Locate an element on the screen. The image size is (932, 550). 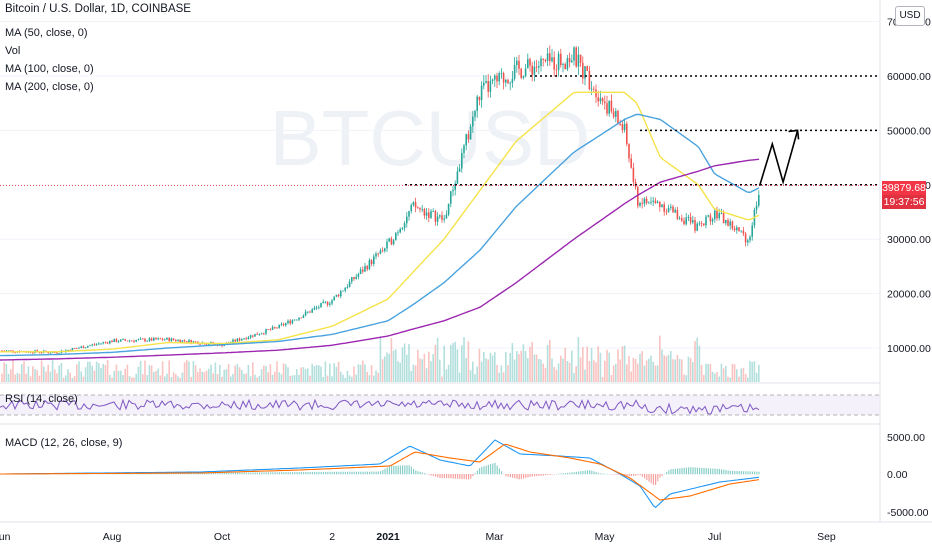
macd-tick-label: 0.00 is located at coordinates (897, 475).